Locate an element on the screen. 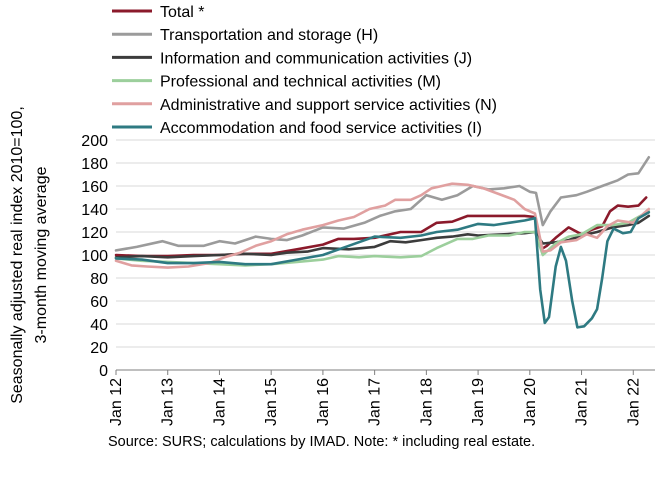  y-tick-label: 40 is located at coordinates (99, 325).